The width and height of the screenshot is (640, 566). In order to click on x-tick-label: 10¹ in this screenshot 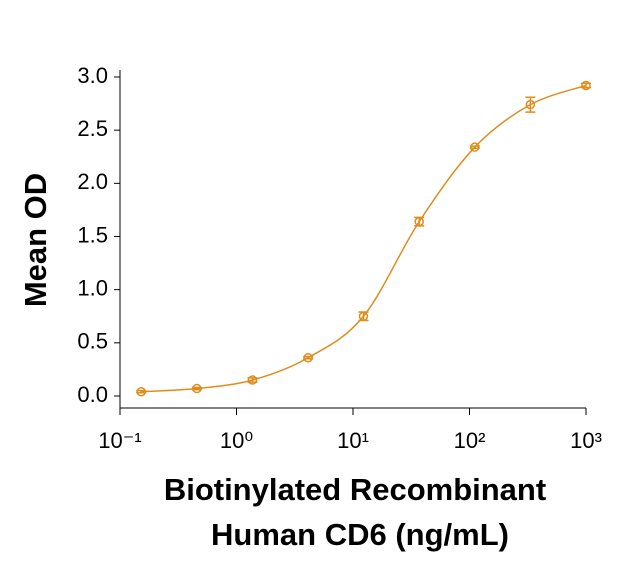, I will do `click(353, 440)`.